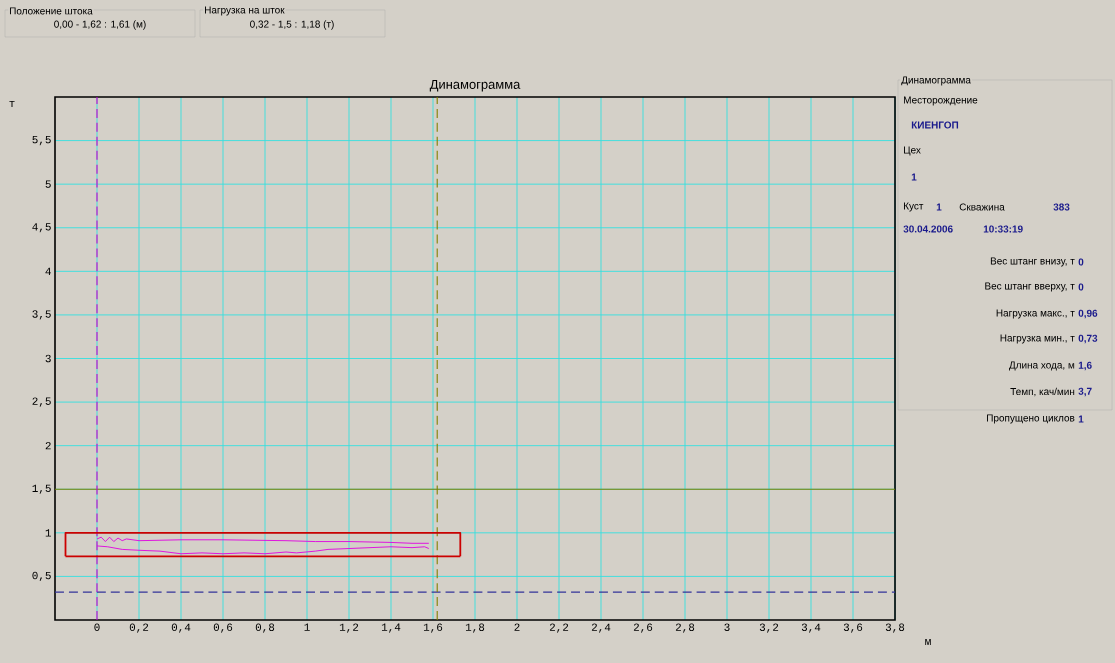 Image resolution: width=1115 pixels, height=663 pixels. Describe the element at coordinates (48, 184) in the screenshot. I see `y-tick-label: 5` at that location.